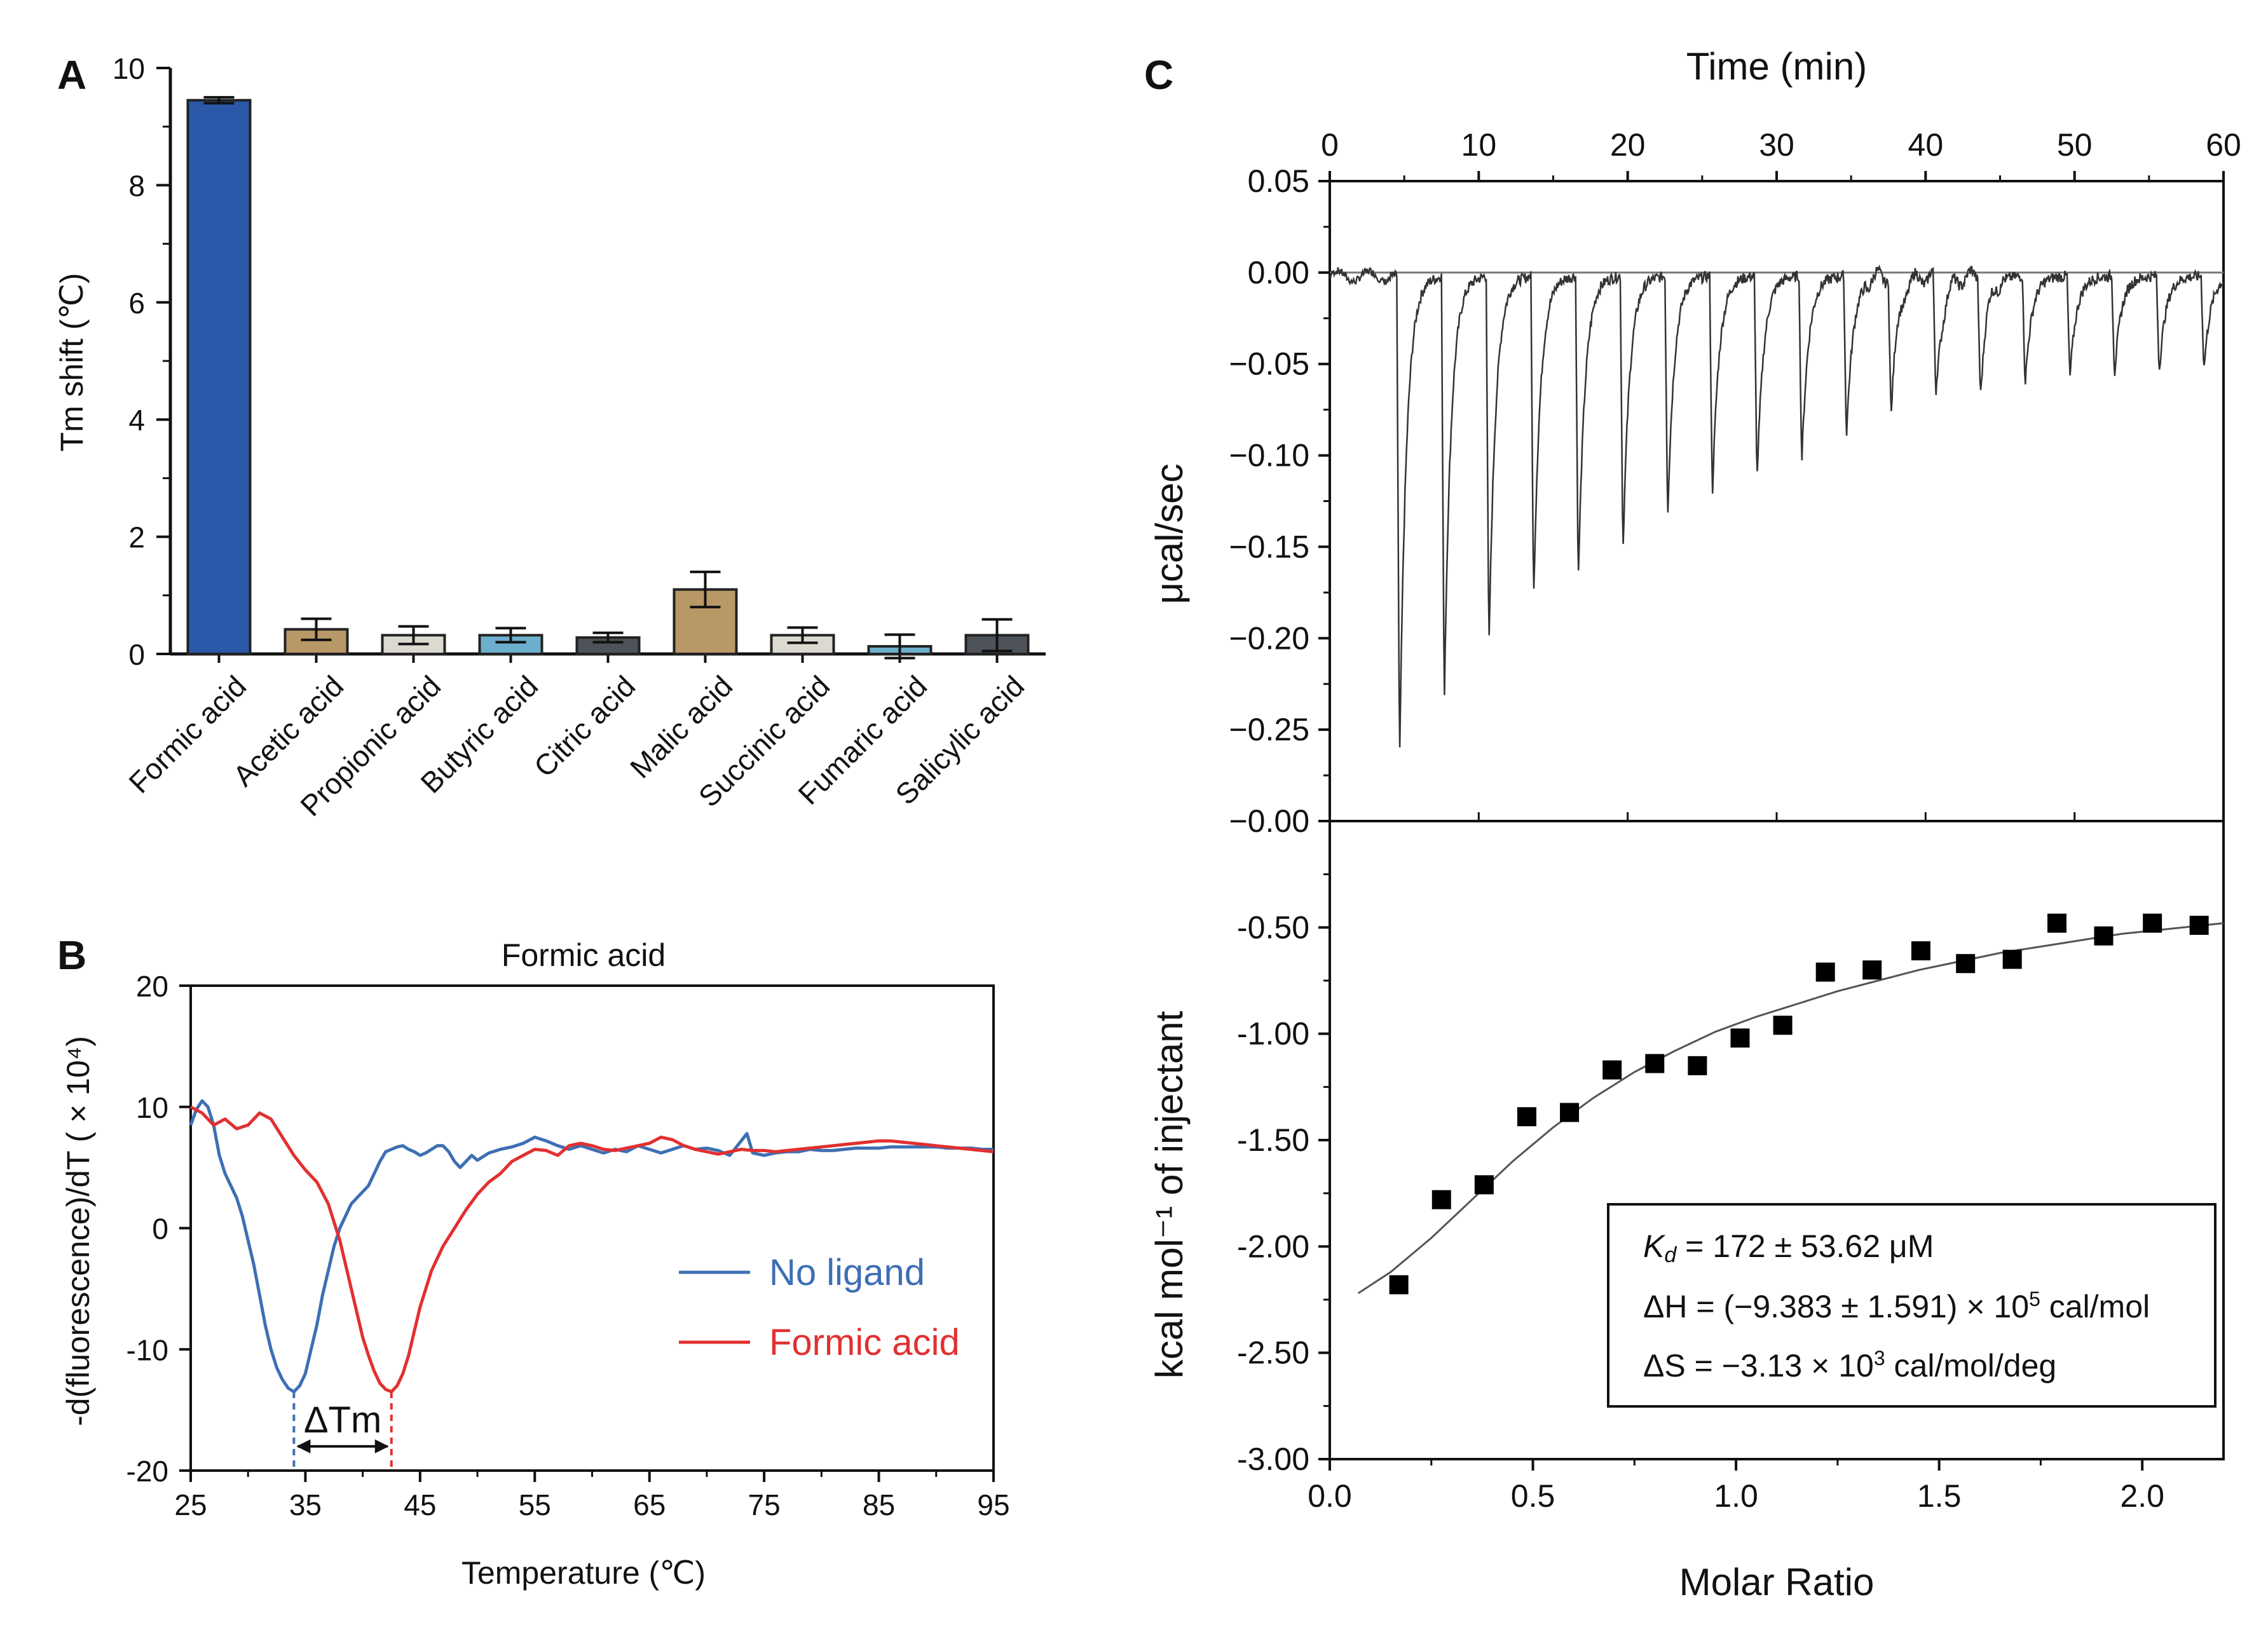 This screenshot has width=2268, height=1632. I want to click on panel-c-top-x-tick-label: 50, so click(2075, 145).